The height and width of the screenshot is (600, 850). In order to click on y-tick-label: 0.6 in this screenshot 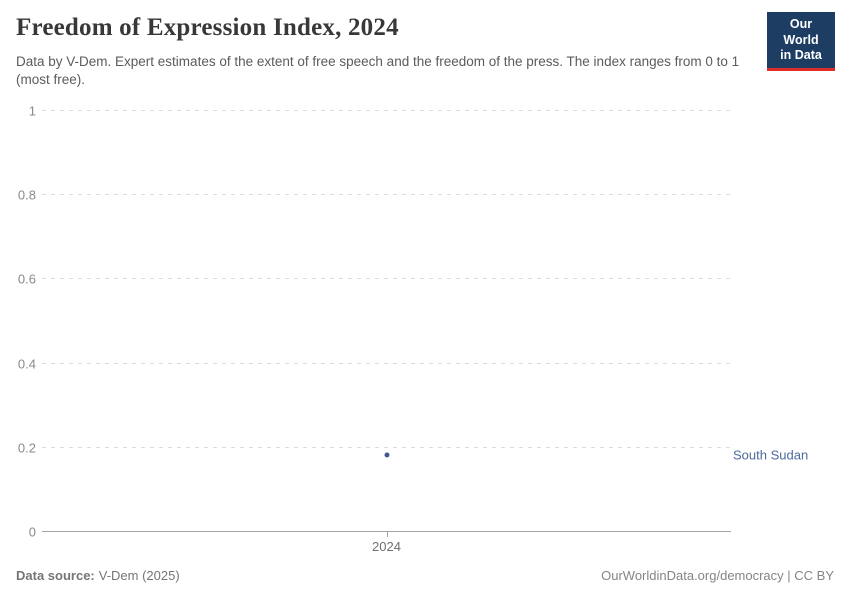, I will do `click(26, 279)`.